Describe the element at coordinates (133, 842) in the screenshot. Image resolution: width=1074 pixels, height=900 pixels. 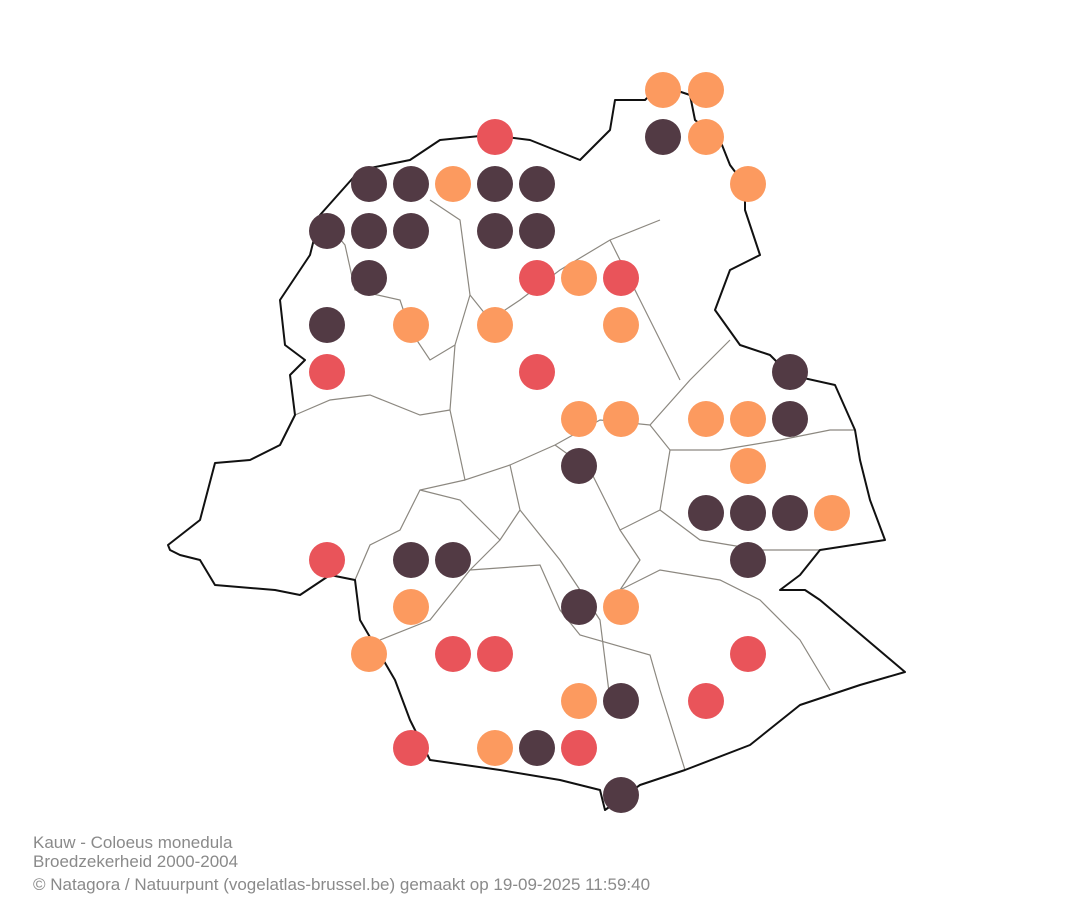
I see `map-title: Kauw - Coloeus monedula` at that location.